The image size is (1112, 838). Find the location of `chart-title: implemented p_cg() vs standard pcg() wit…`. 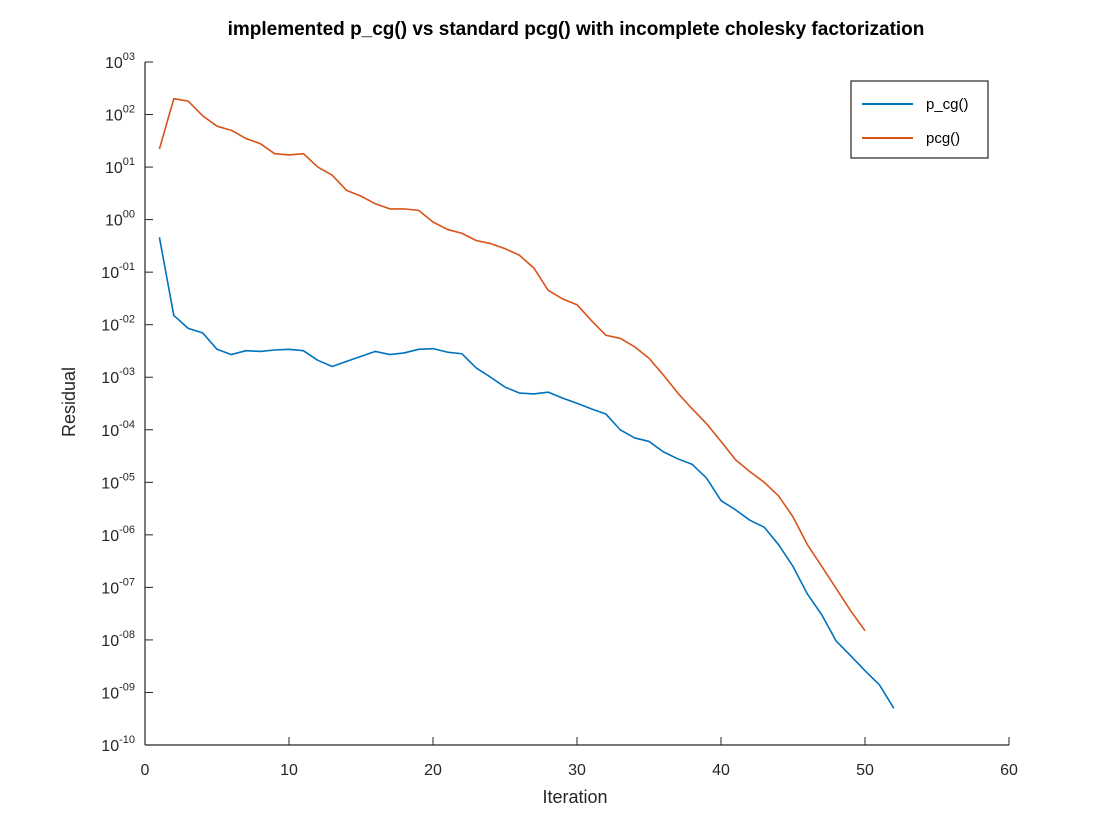

chart-title: implemented p_cg() vs standard pcg() wit… is located at coordinates (576, 29).